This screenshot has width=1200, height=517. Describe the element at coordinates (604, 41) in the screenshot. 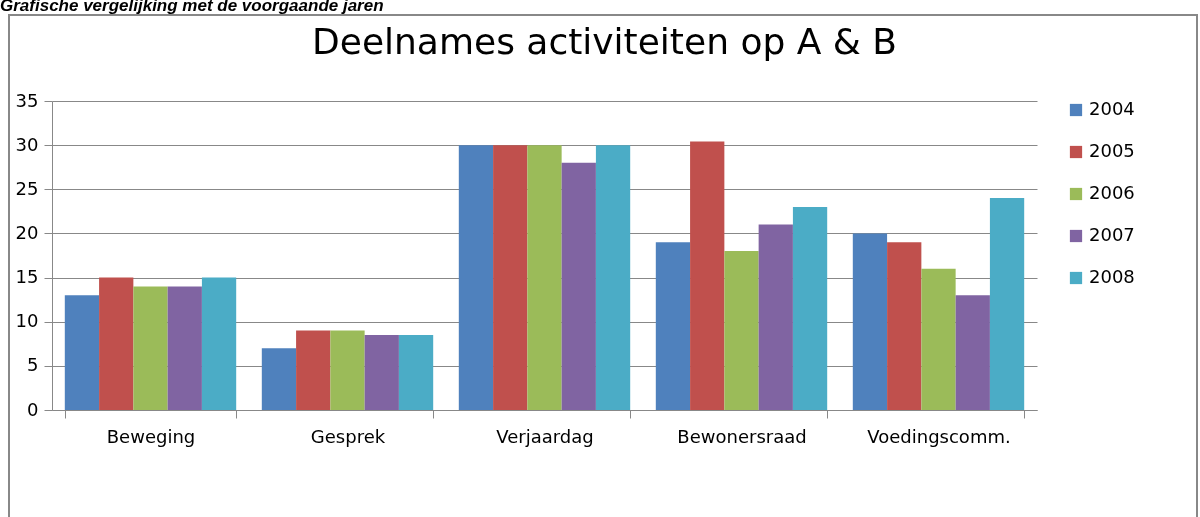

I see `chart-title: Deelnames activiteiten op A & B` at that location.